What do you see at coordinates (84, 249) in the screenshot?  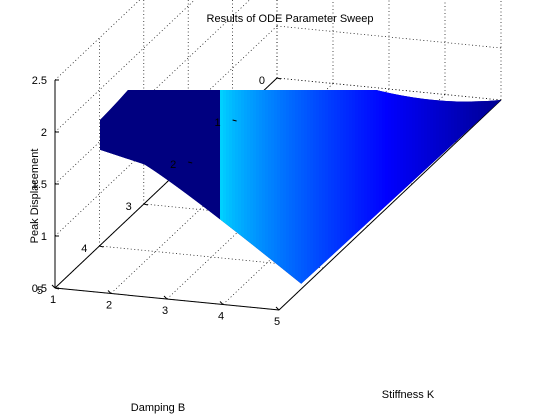 I see `y-tick-label: 4` at bounding box center [84, 249].